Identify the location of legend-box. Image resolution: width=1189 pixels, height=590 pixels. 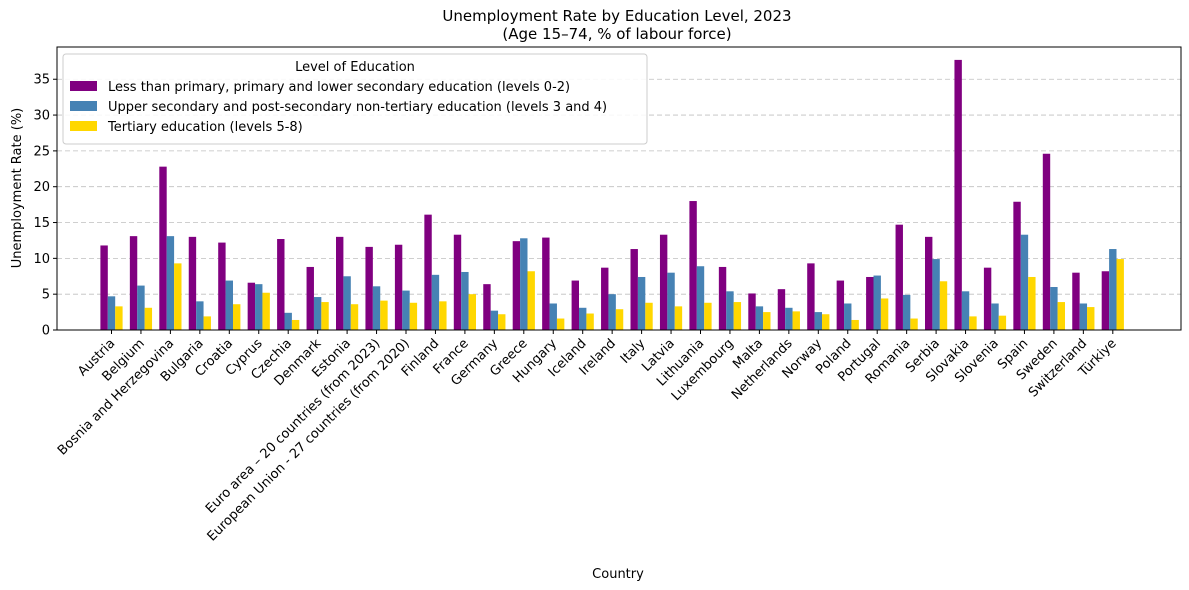
(355, 99).